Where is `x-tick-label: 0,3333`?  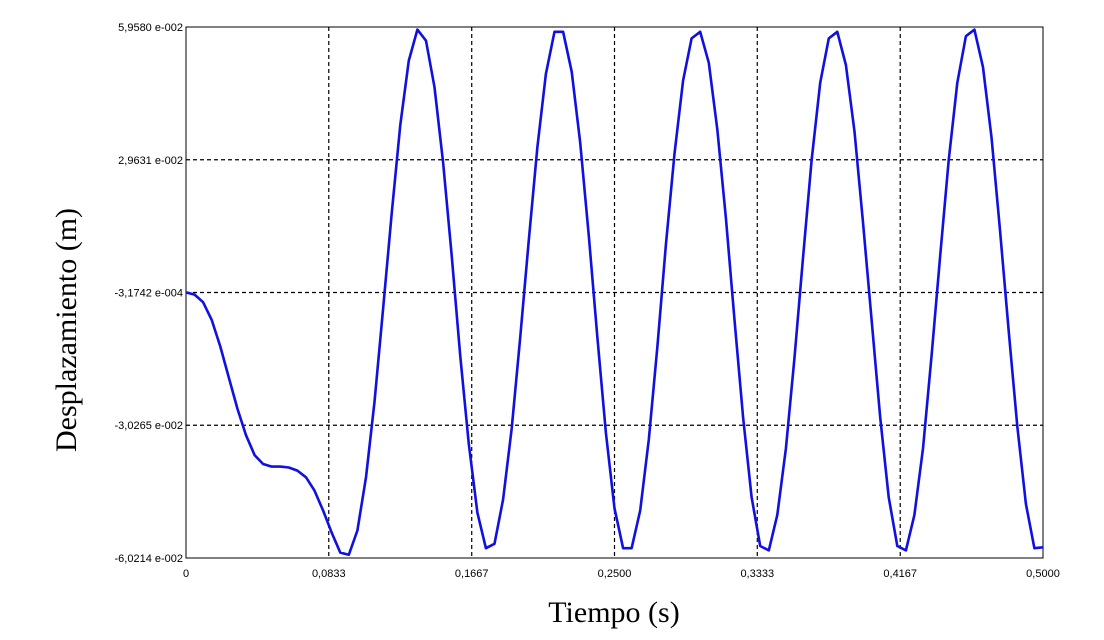
x-tick-label: 0,3333 is located at coordinates (757, 574).